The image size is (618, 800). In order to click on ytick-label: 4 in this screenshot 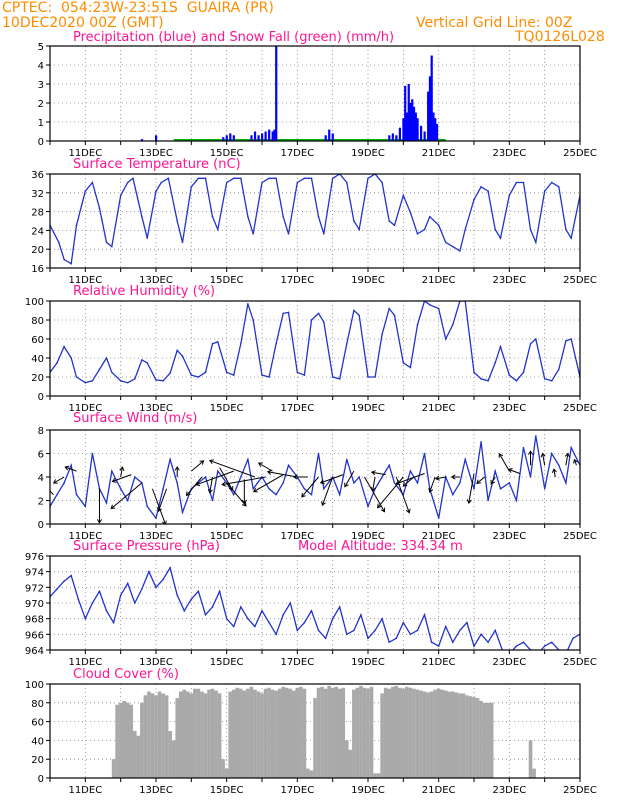, I will do `click(41, 478)`.